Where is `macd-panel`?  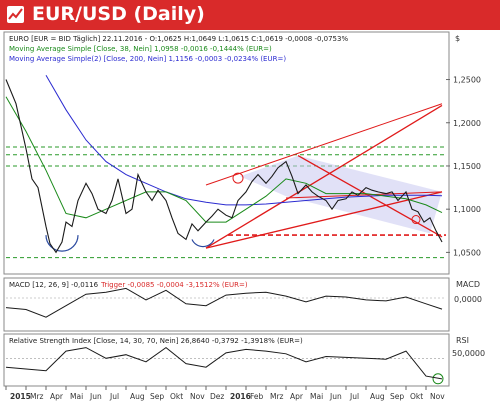
macd-panel is located at coordinates (226, 304).